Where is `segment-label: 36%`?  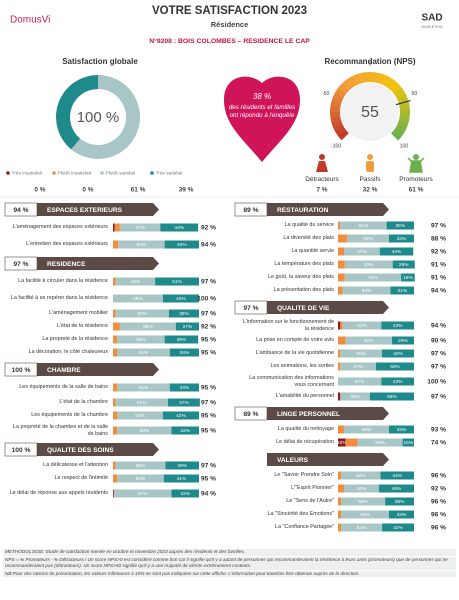
segment-label: 36% is located at coordinates (401, 226).